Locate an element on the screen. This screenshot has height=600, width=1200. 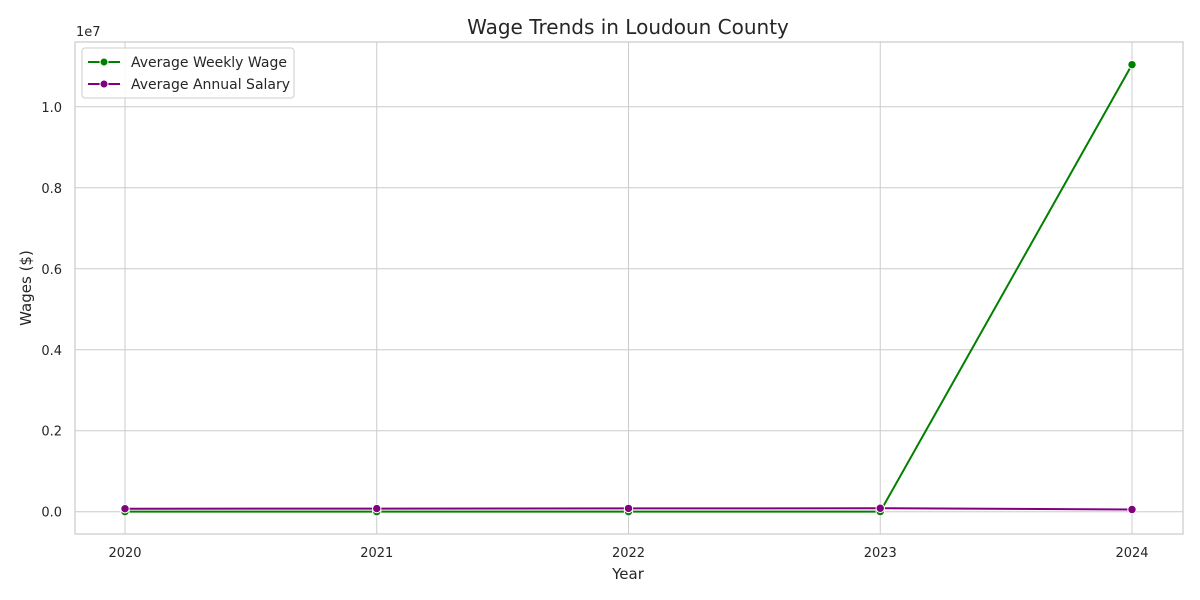
y-tick-label: 0.8 is located at coordinates (51, 189).